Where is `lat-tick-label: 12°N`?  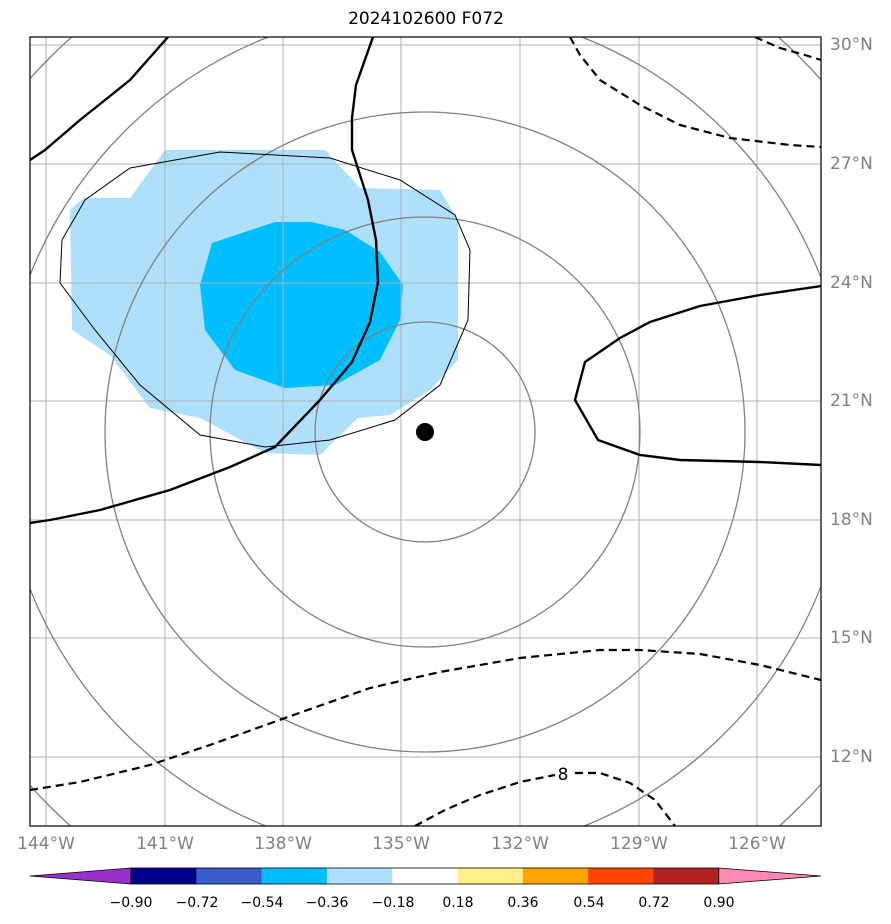 lat-tick-label: 12°N is located at coordinates (851, 757).